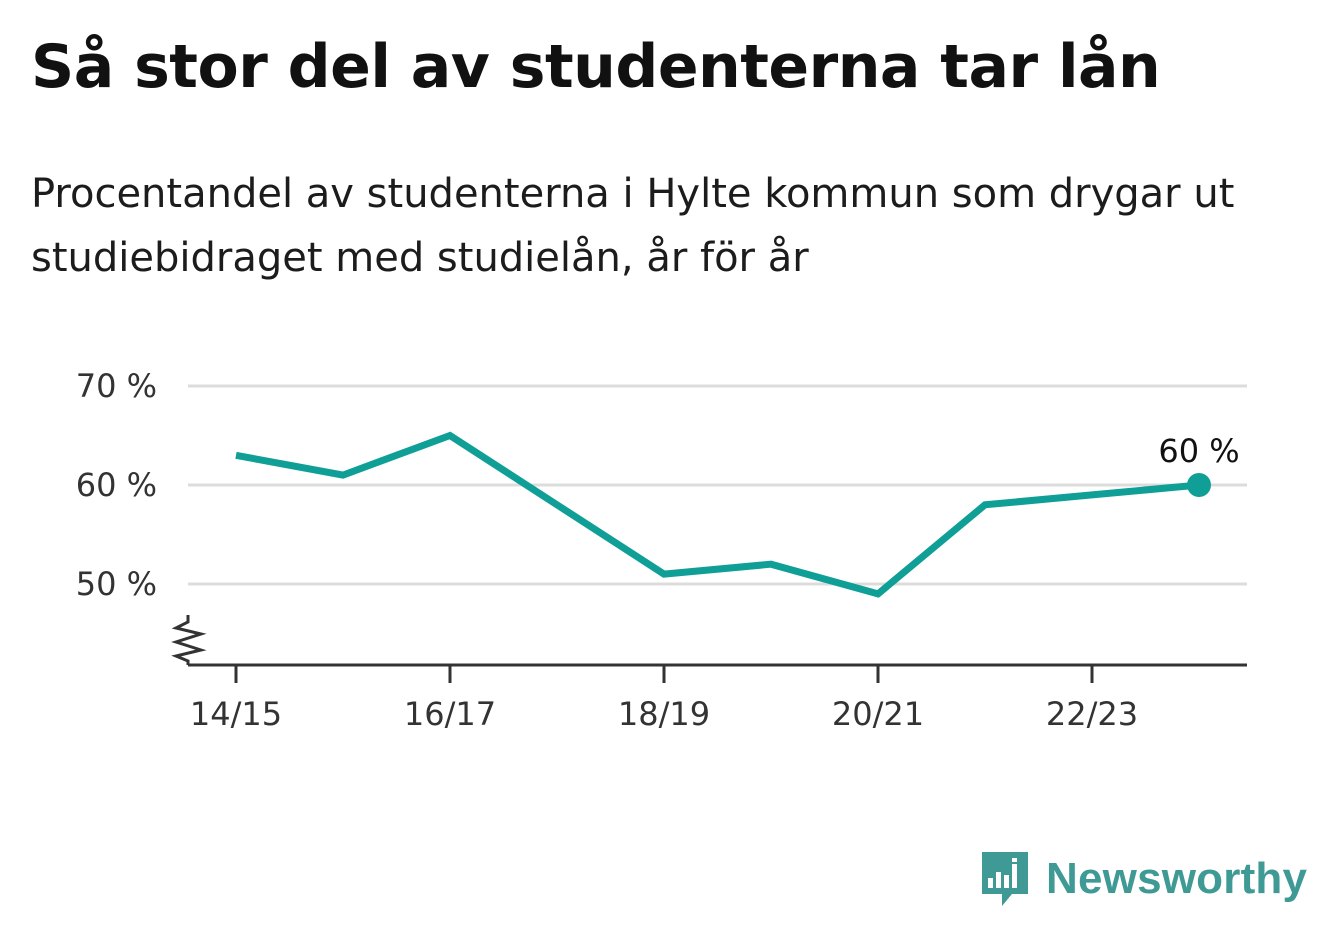 The image size is (1322, 939). I want to click on series-layer, so click(723, 514).